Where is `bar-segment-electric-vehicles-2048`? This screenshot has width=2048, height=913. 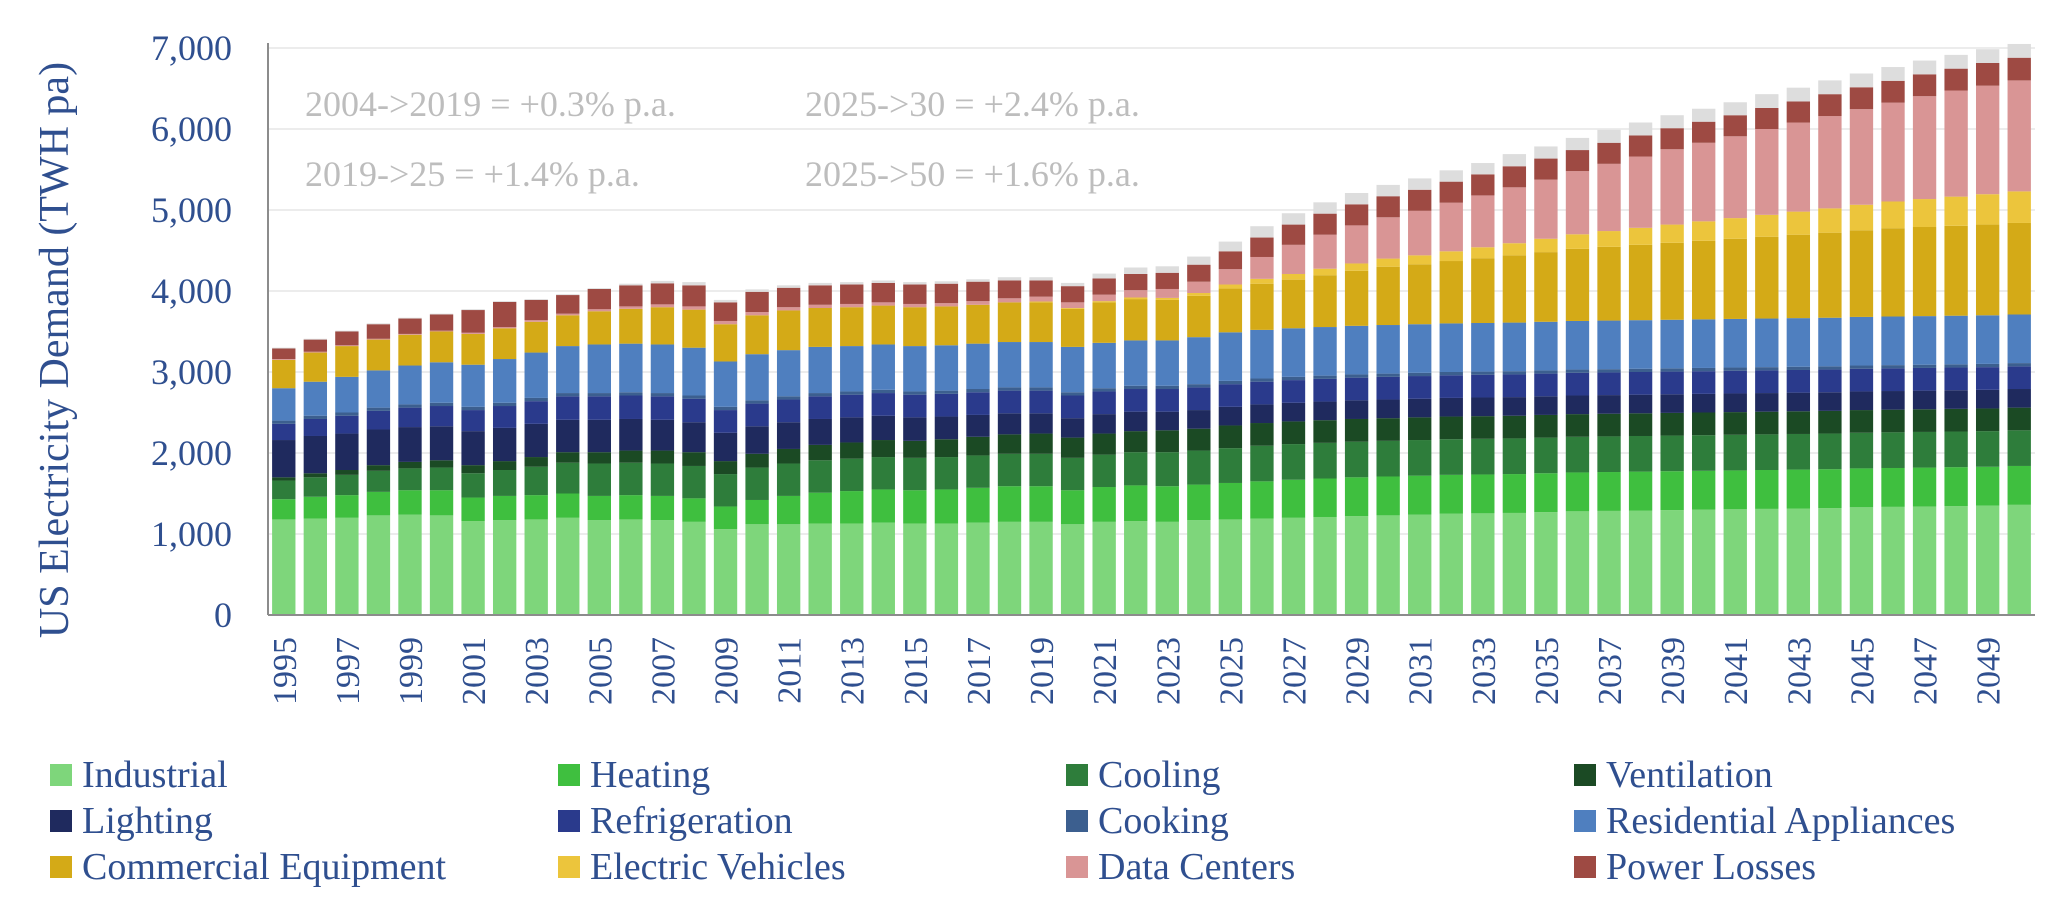 bar-segment-electric-vehicles-2048 is located at coordinates (1956, 211).